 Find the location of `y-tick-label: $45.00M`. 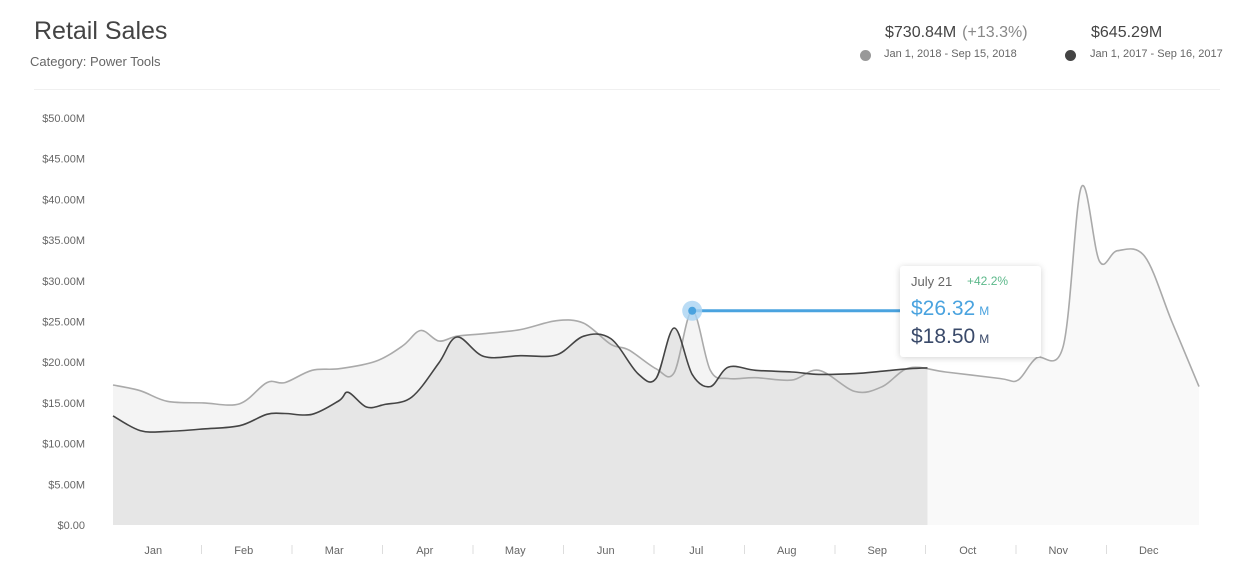

y-tick-label: $45.00M is located at coordinates (63, 160).